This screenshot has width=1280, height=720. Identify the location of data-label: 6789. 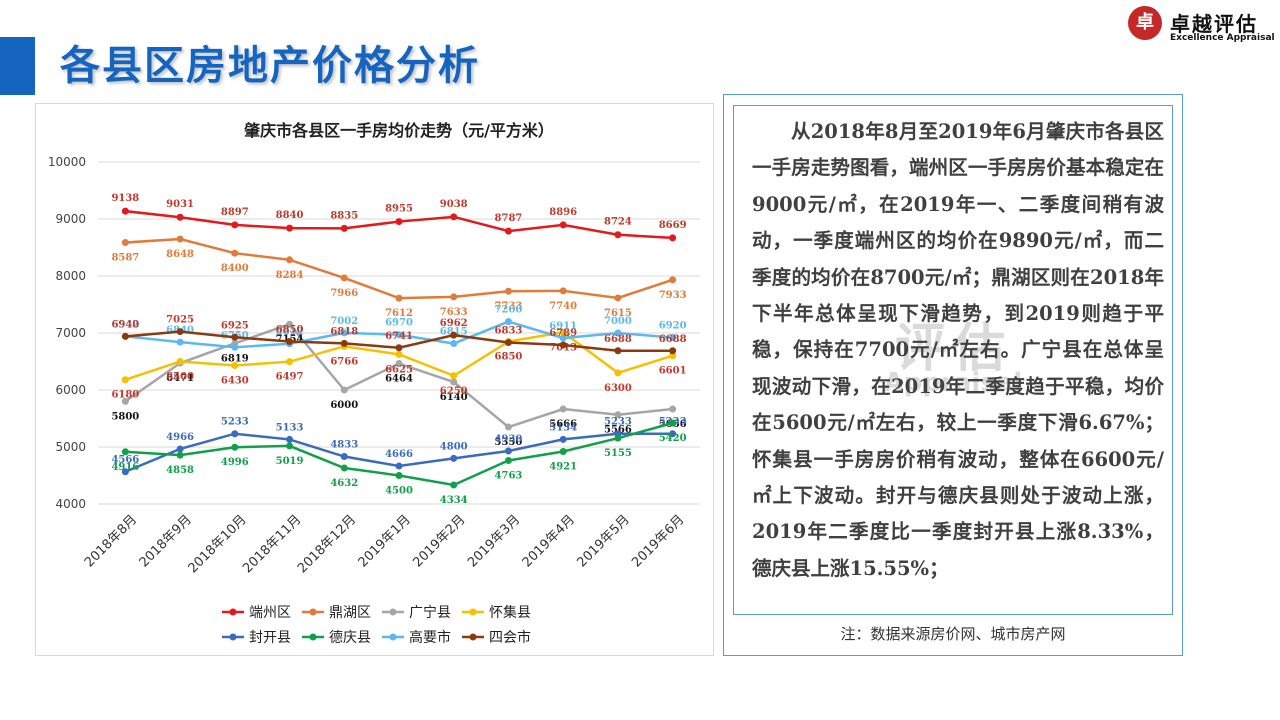
(563, 333).